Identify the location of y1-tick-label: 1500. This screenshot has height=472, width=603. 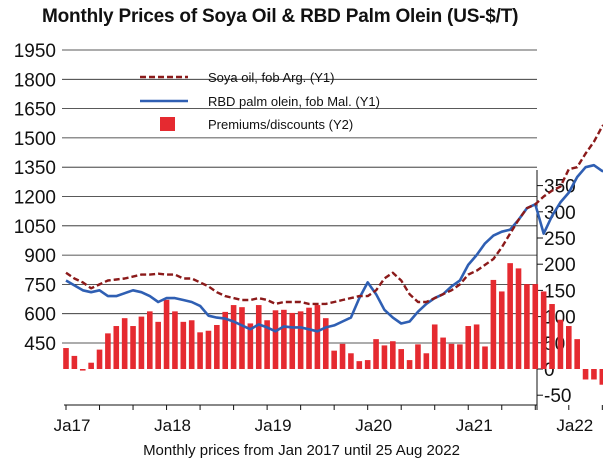
(35, 139).